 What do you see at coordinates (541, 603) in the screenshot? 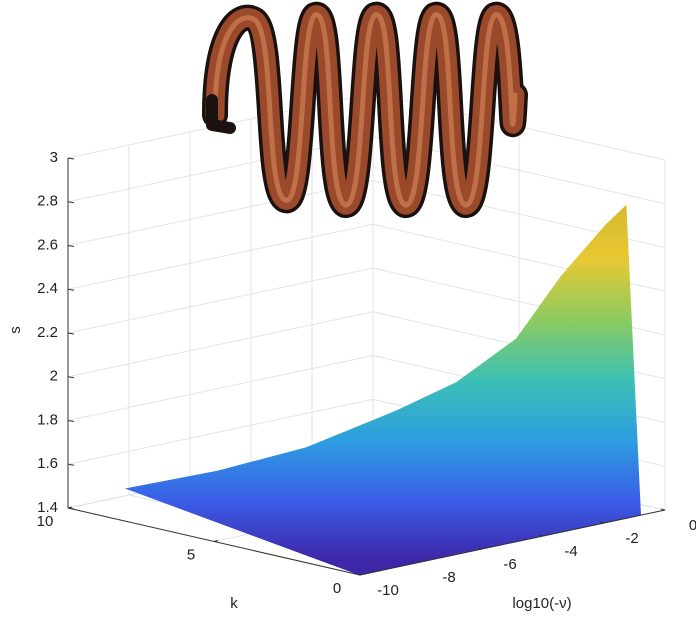
I see `x-axis-label: log10(-ν)` at bounding box center [541, 603].